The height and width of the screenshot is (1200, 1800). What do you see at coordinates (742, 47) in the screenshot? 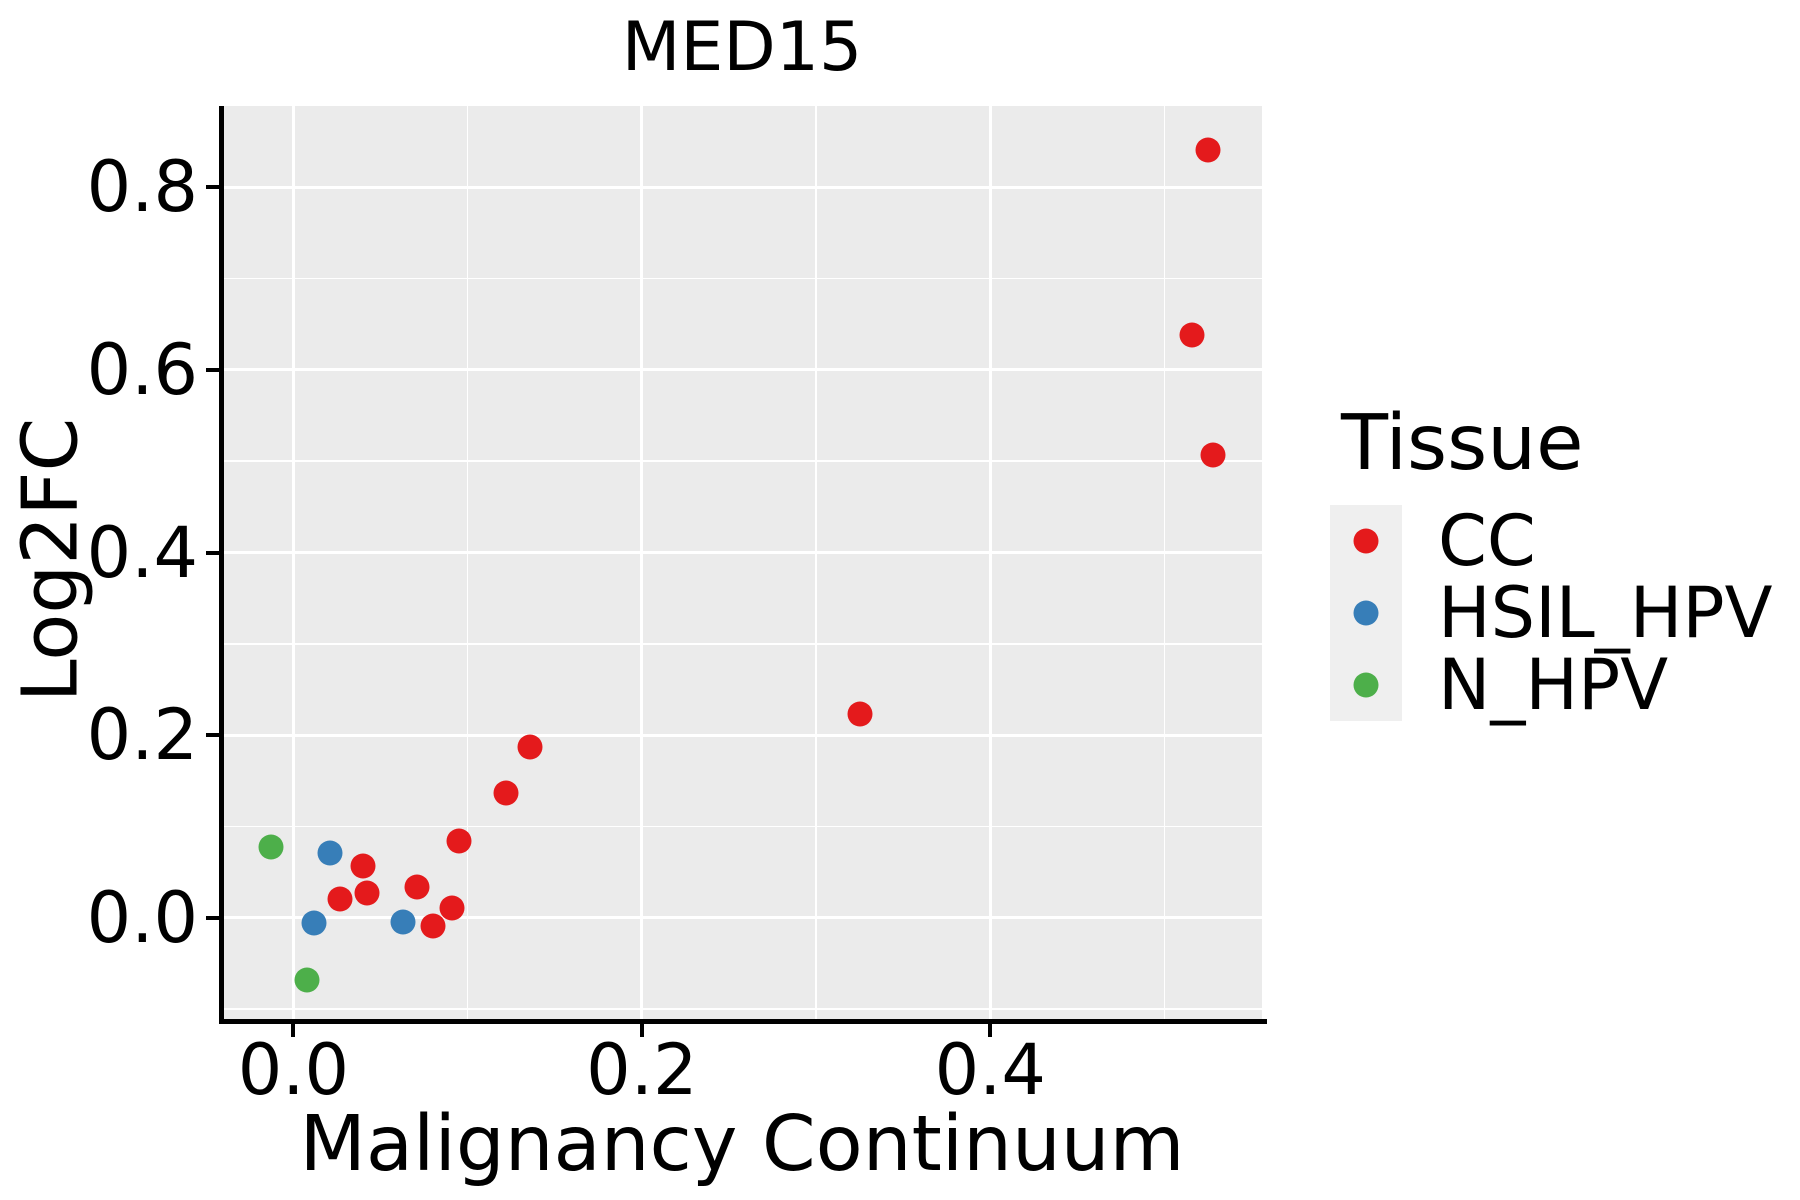
I see `chart-title: MED15` at bounding box center [742, 47].